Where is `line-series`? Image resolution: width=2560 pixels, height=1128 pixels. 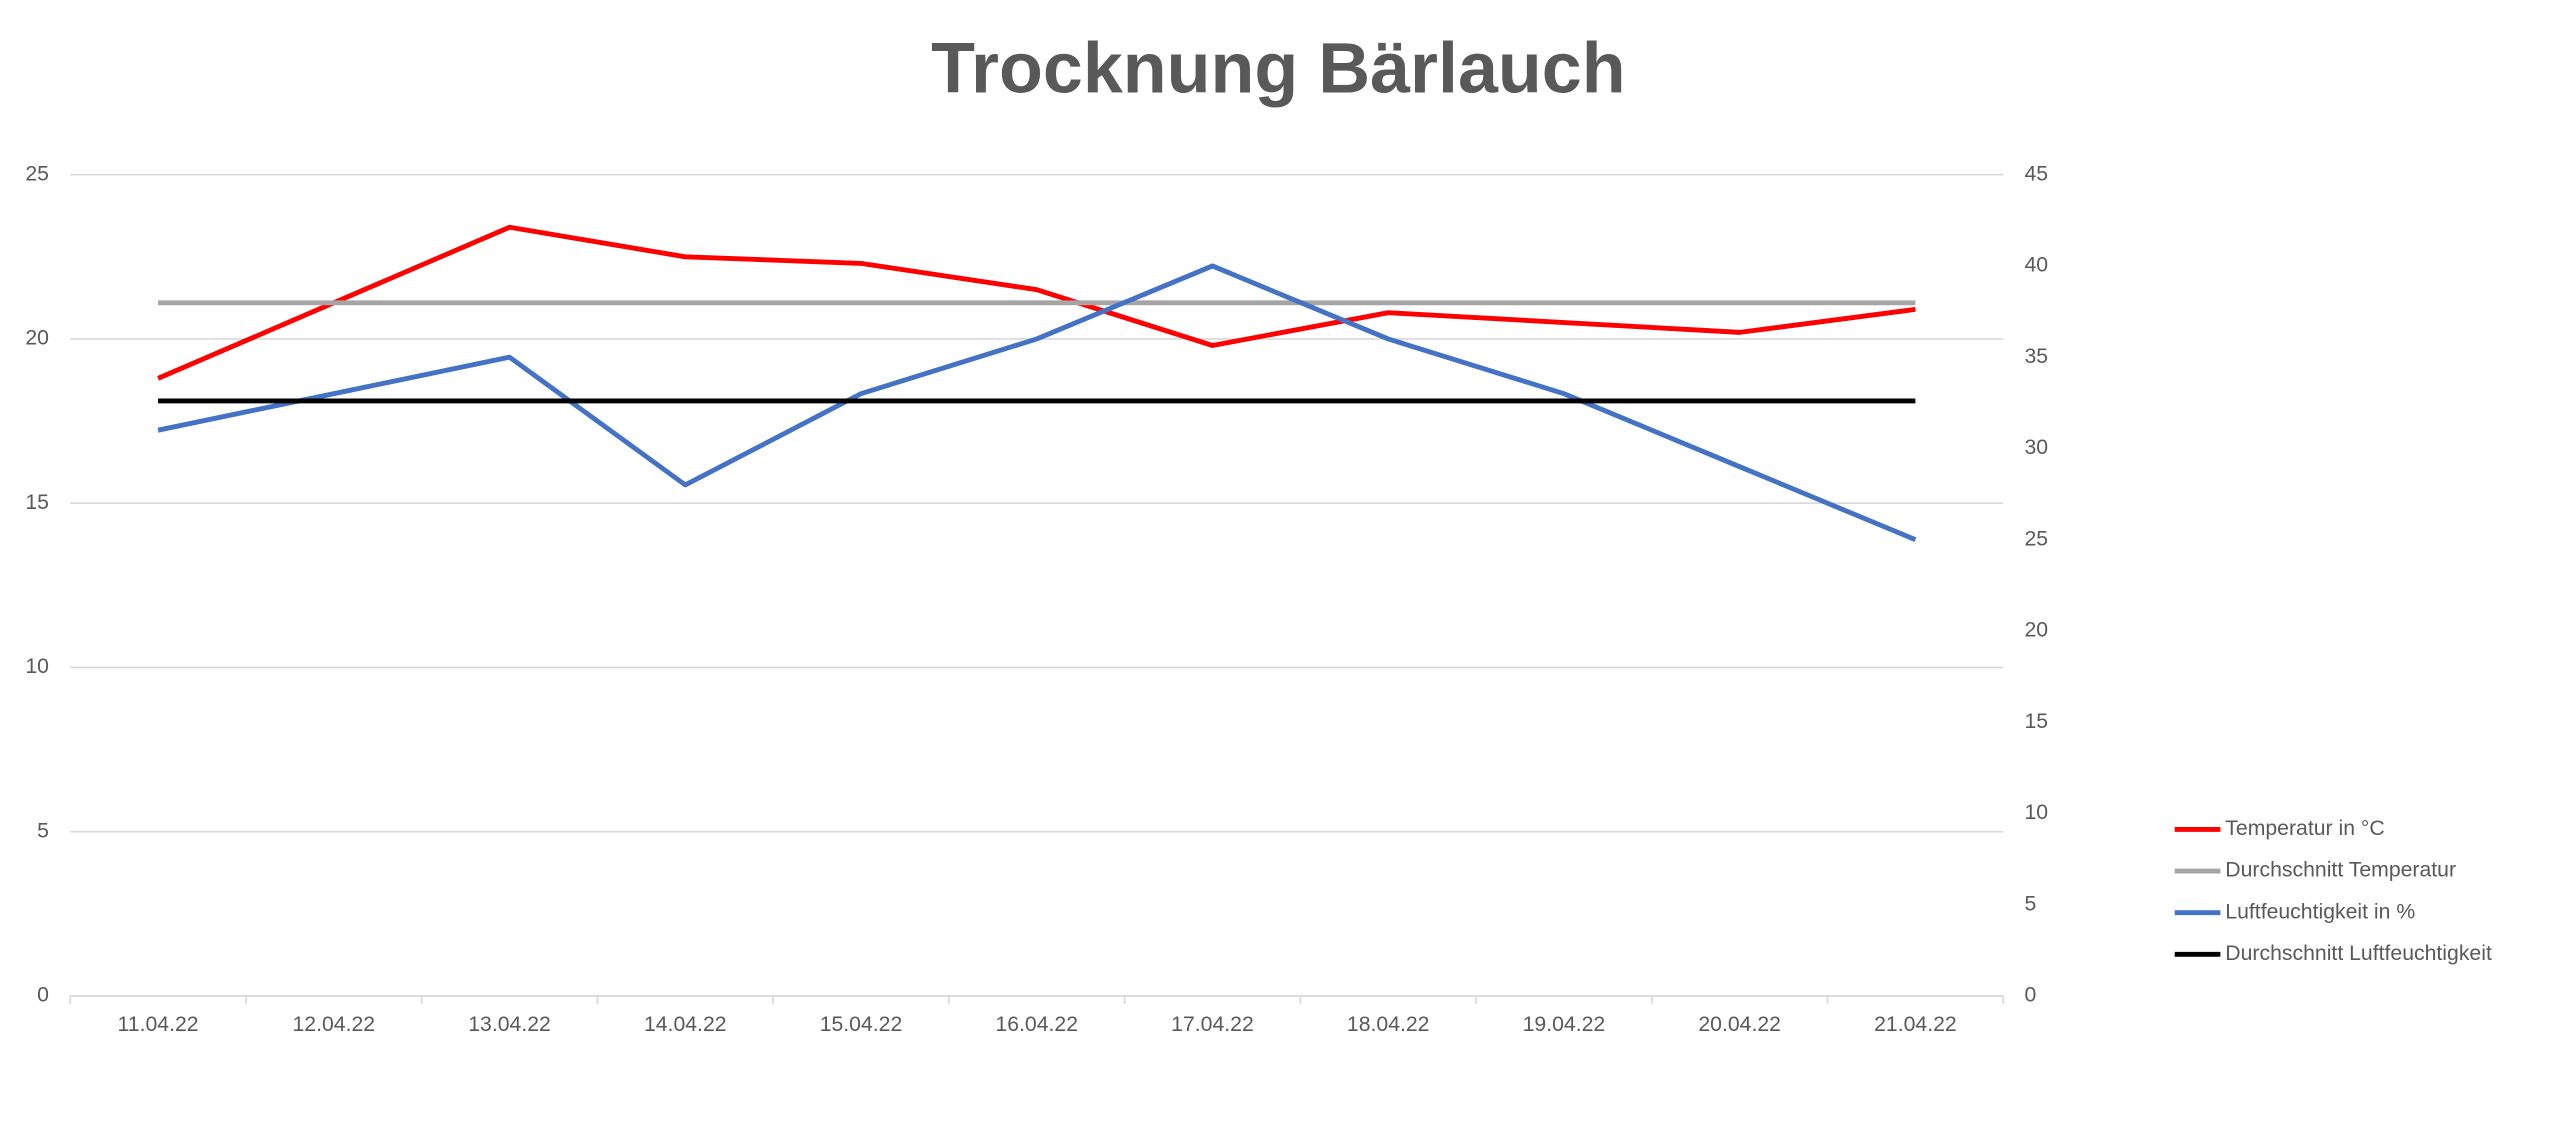 line-series is located at coordinates (1036, 302).